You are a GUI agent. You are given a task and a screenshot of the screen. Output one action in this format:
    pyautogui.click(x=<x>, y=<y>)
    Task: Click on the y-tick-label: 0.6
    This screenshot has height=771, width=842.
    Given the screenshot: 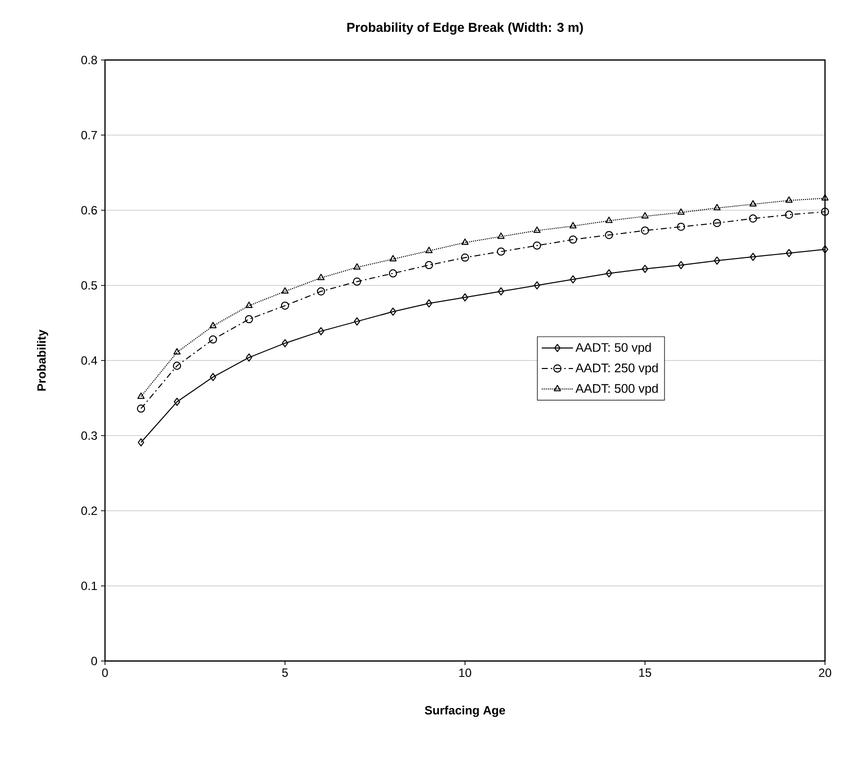 What is the action you would take?
    pyautogui.click(x=89, y=210)
    